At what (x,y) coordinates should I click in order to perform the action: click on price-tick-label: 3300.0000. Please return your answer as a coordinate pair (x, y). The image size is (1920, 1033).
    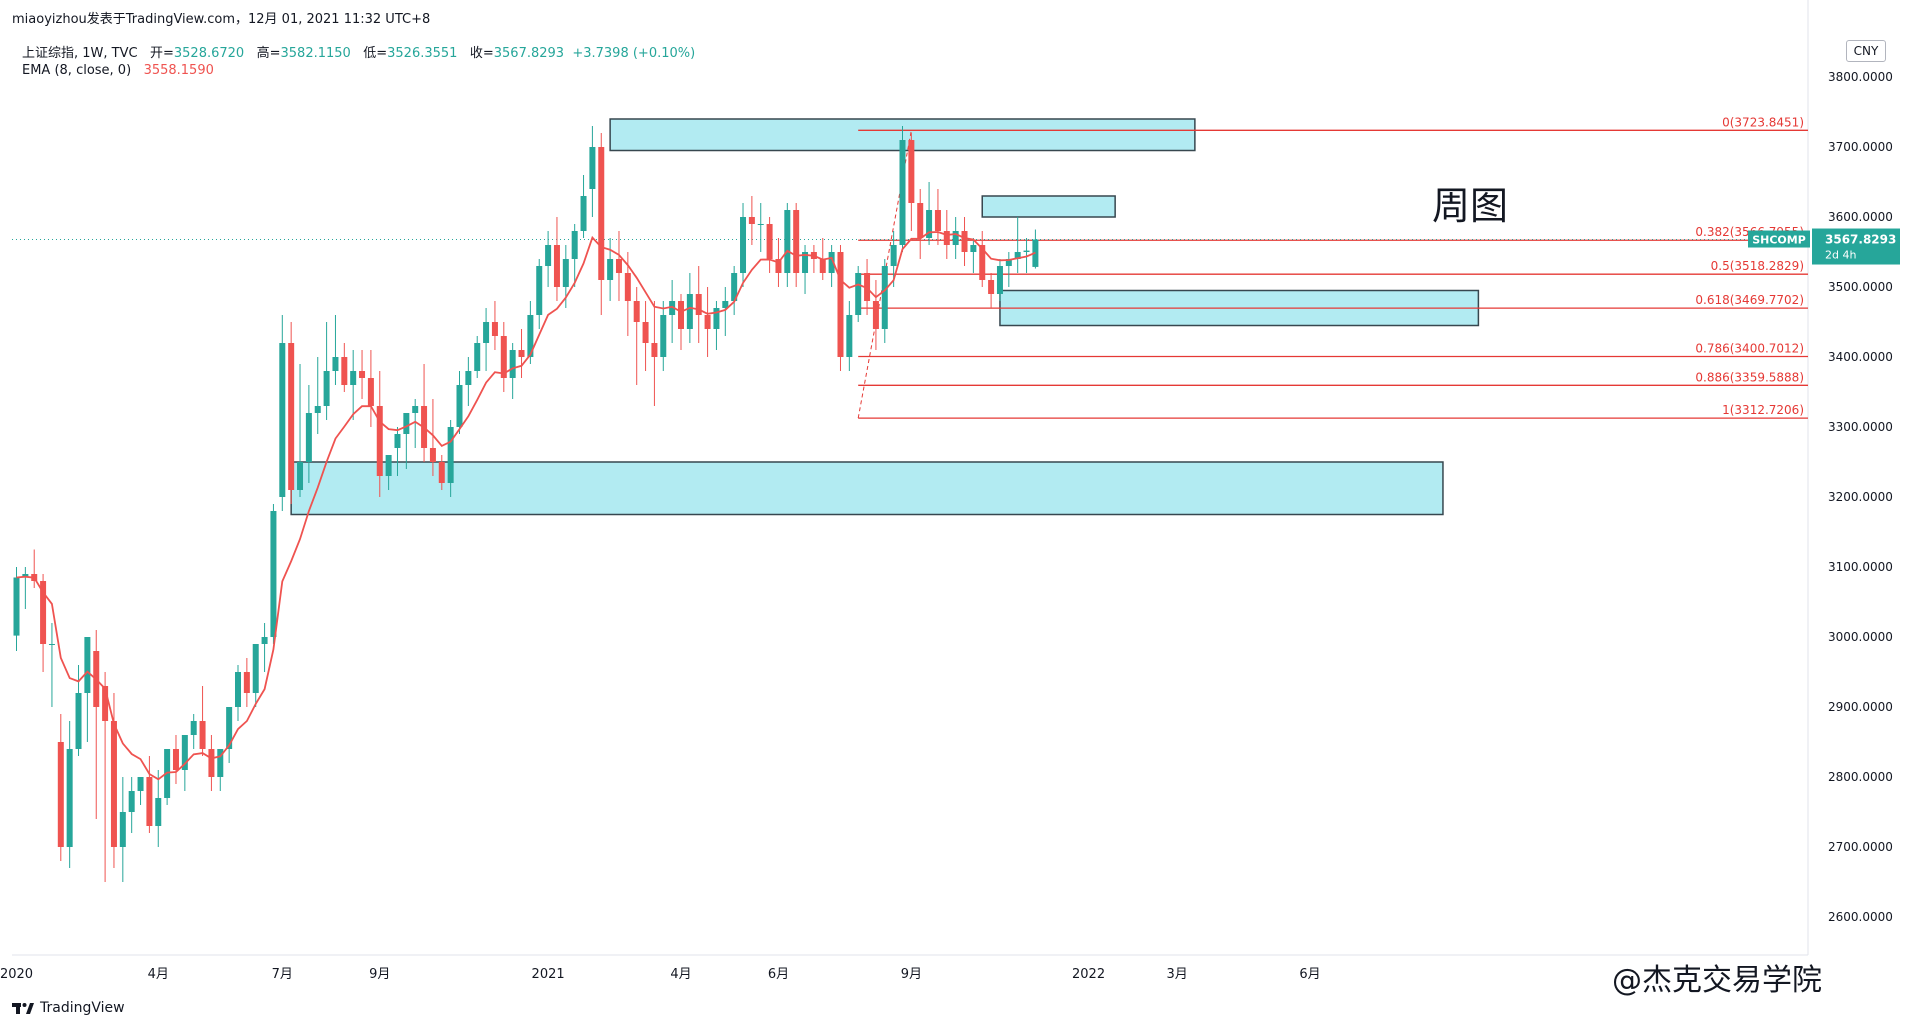
    Looking at the image, I should click on (1860, 427).